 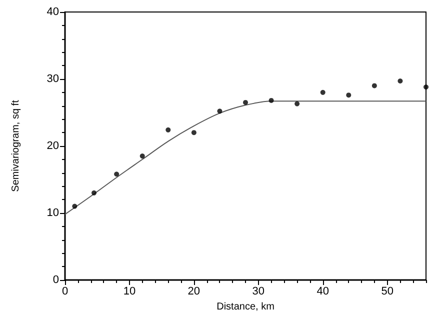 What do you see at coordinates (55, 280) in the screenshot?
I see `y-tick-label: 0` at bounding box center [55, 280].